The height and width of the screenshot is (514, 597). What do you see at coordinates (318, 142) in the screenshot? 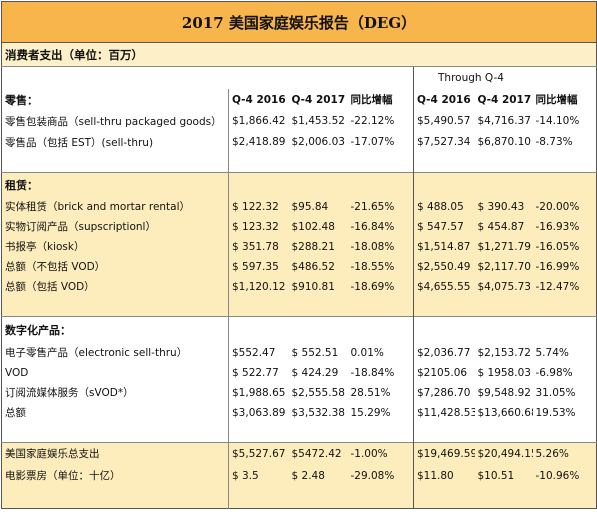
I see `value-cell: $2,006.03` at bounding box center [318, 142].